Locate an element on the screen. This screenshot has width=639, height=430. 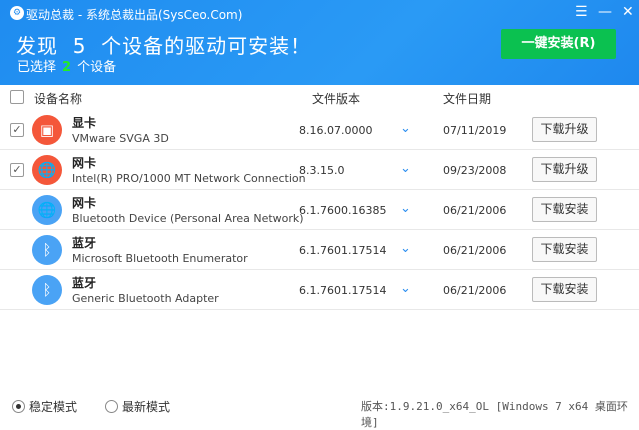
install-all-button: 一键安装(R) is located at coordinates (558, 44).